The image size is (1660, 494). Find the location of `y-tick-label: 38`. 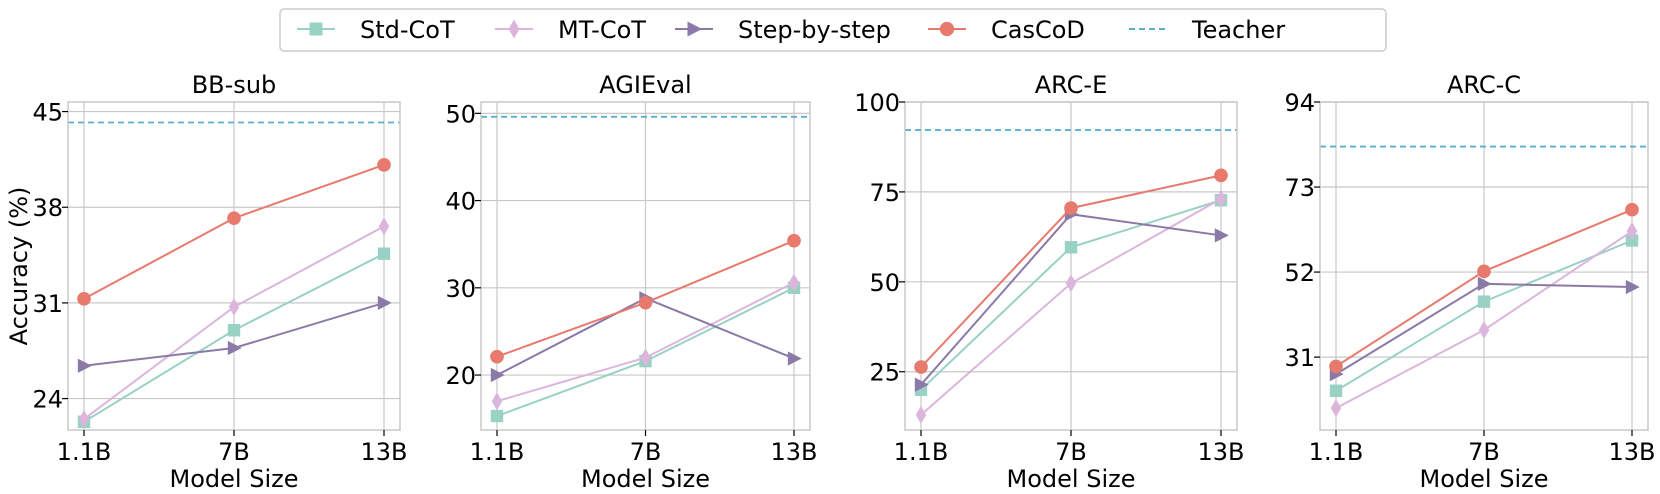

y-tick-label: 38 is located at coordinates (47, 208).